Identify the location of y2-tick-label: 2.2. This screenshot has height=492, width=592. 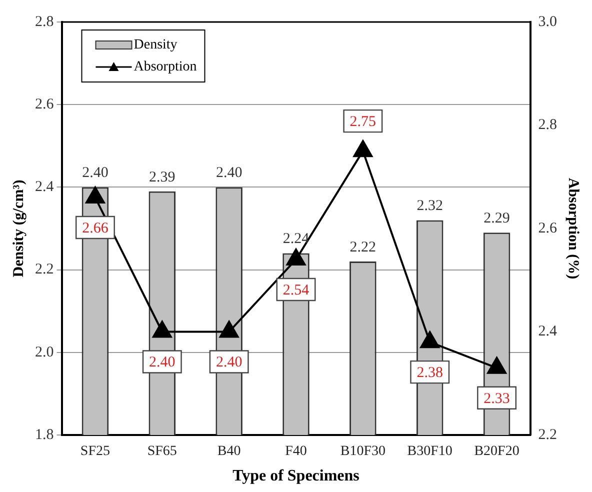
(547, 434).